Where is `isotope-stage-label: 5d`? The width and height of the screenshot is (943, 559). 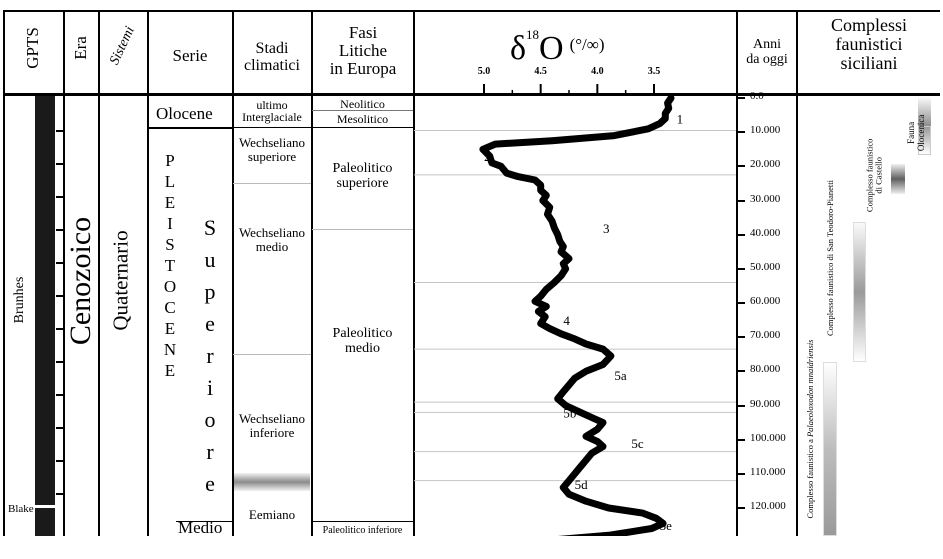
isotope-stage-label: 5d is located at coordinates (582, 484).